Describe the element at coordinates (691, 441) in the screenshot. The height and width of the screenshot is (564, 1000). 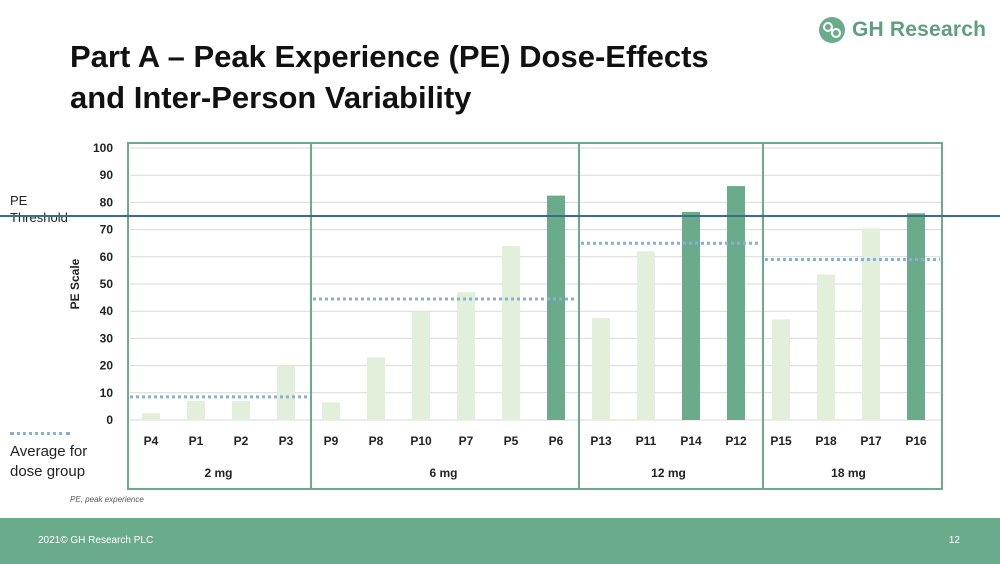
I see `x-tick-label: P14` at that location.